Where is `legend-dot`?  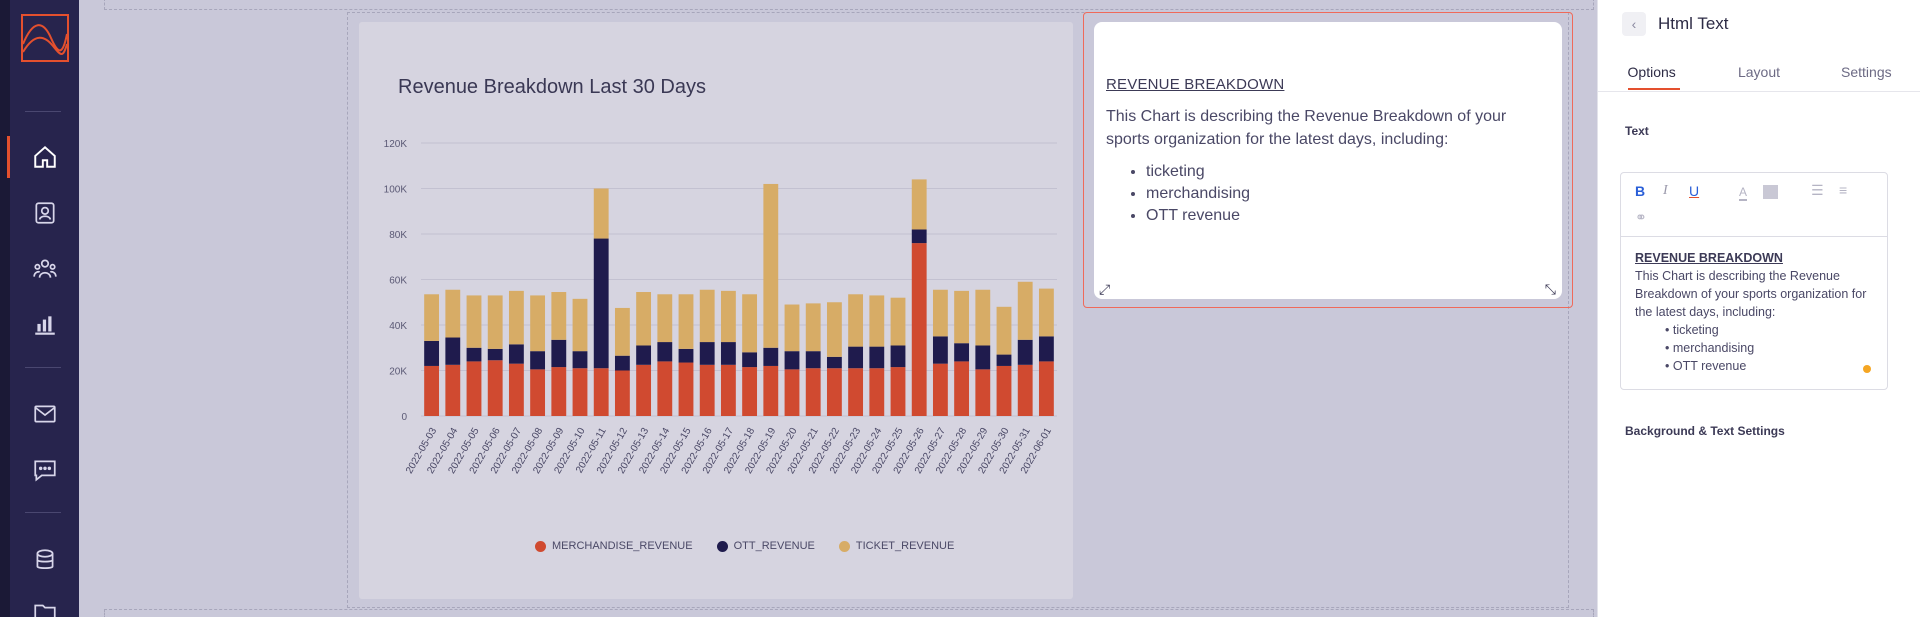 legend-dot is located at coordinates (844, 546).